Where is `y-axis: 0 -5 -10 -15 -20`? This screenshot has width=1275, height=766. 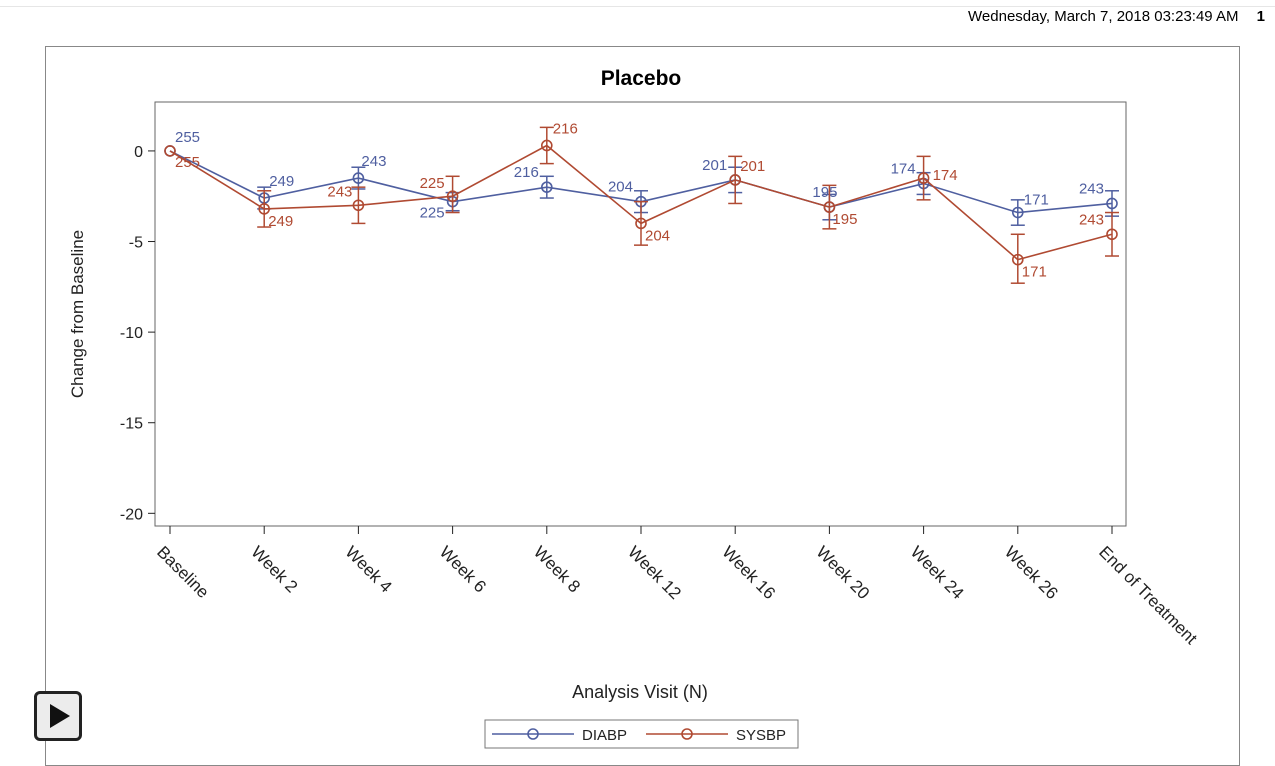
y-axis: 0 -5 -10 -15 -20 is located at coordinates (137, 333).